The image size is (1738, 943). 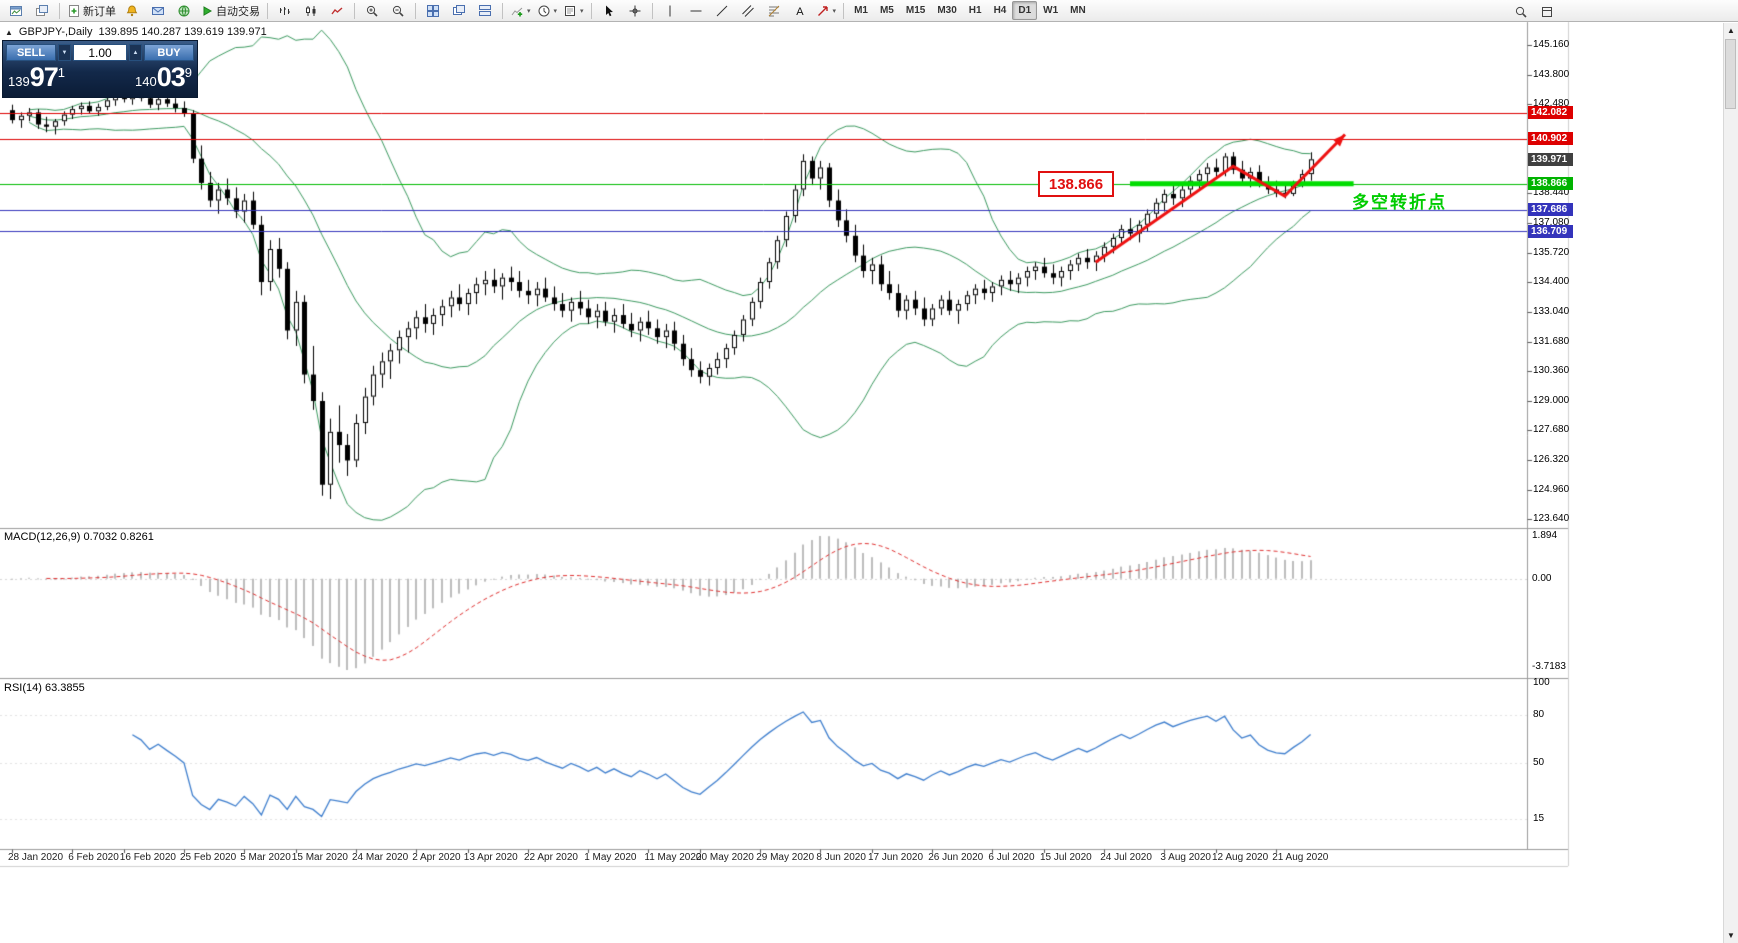 What do you see at coordinates (573, 11) in the screenshot?
I see `templates-button: ▾` at bounding box center [573, 11].